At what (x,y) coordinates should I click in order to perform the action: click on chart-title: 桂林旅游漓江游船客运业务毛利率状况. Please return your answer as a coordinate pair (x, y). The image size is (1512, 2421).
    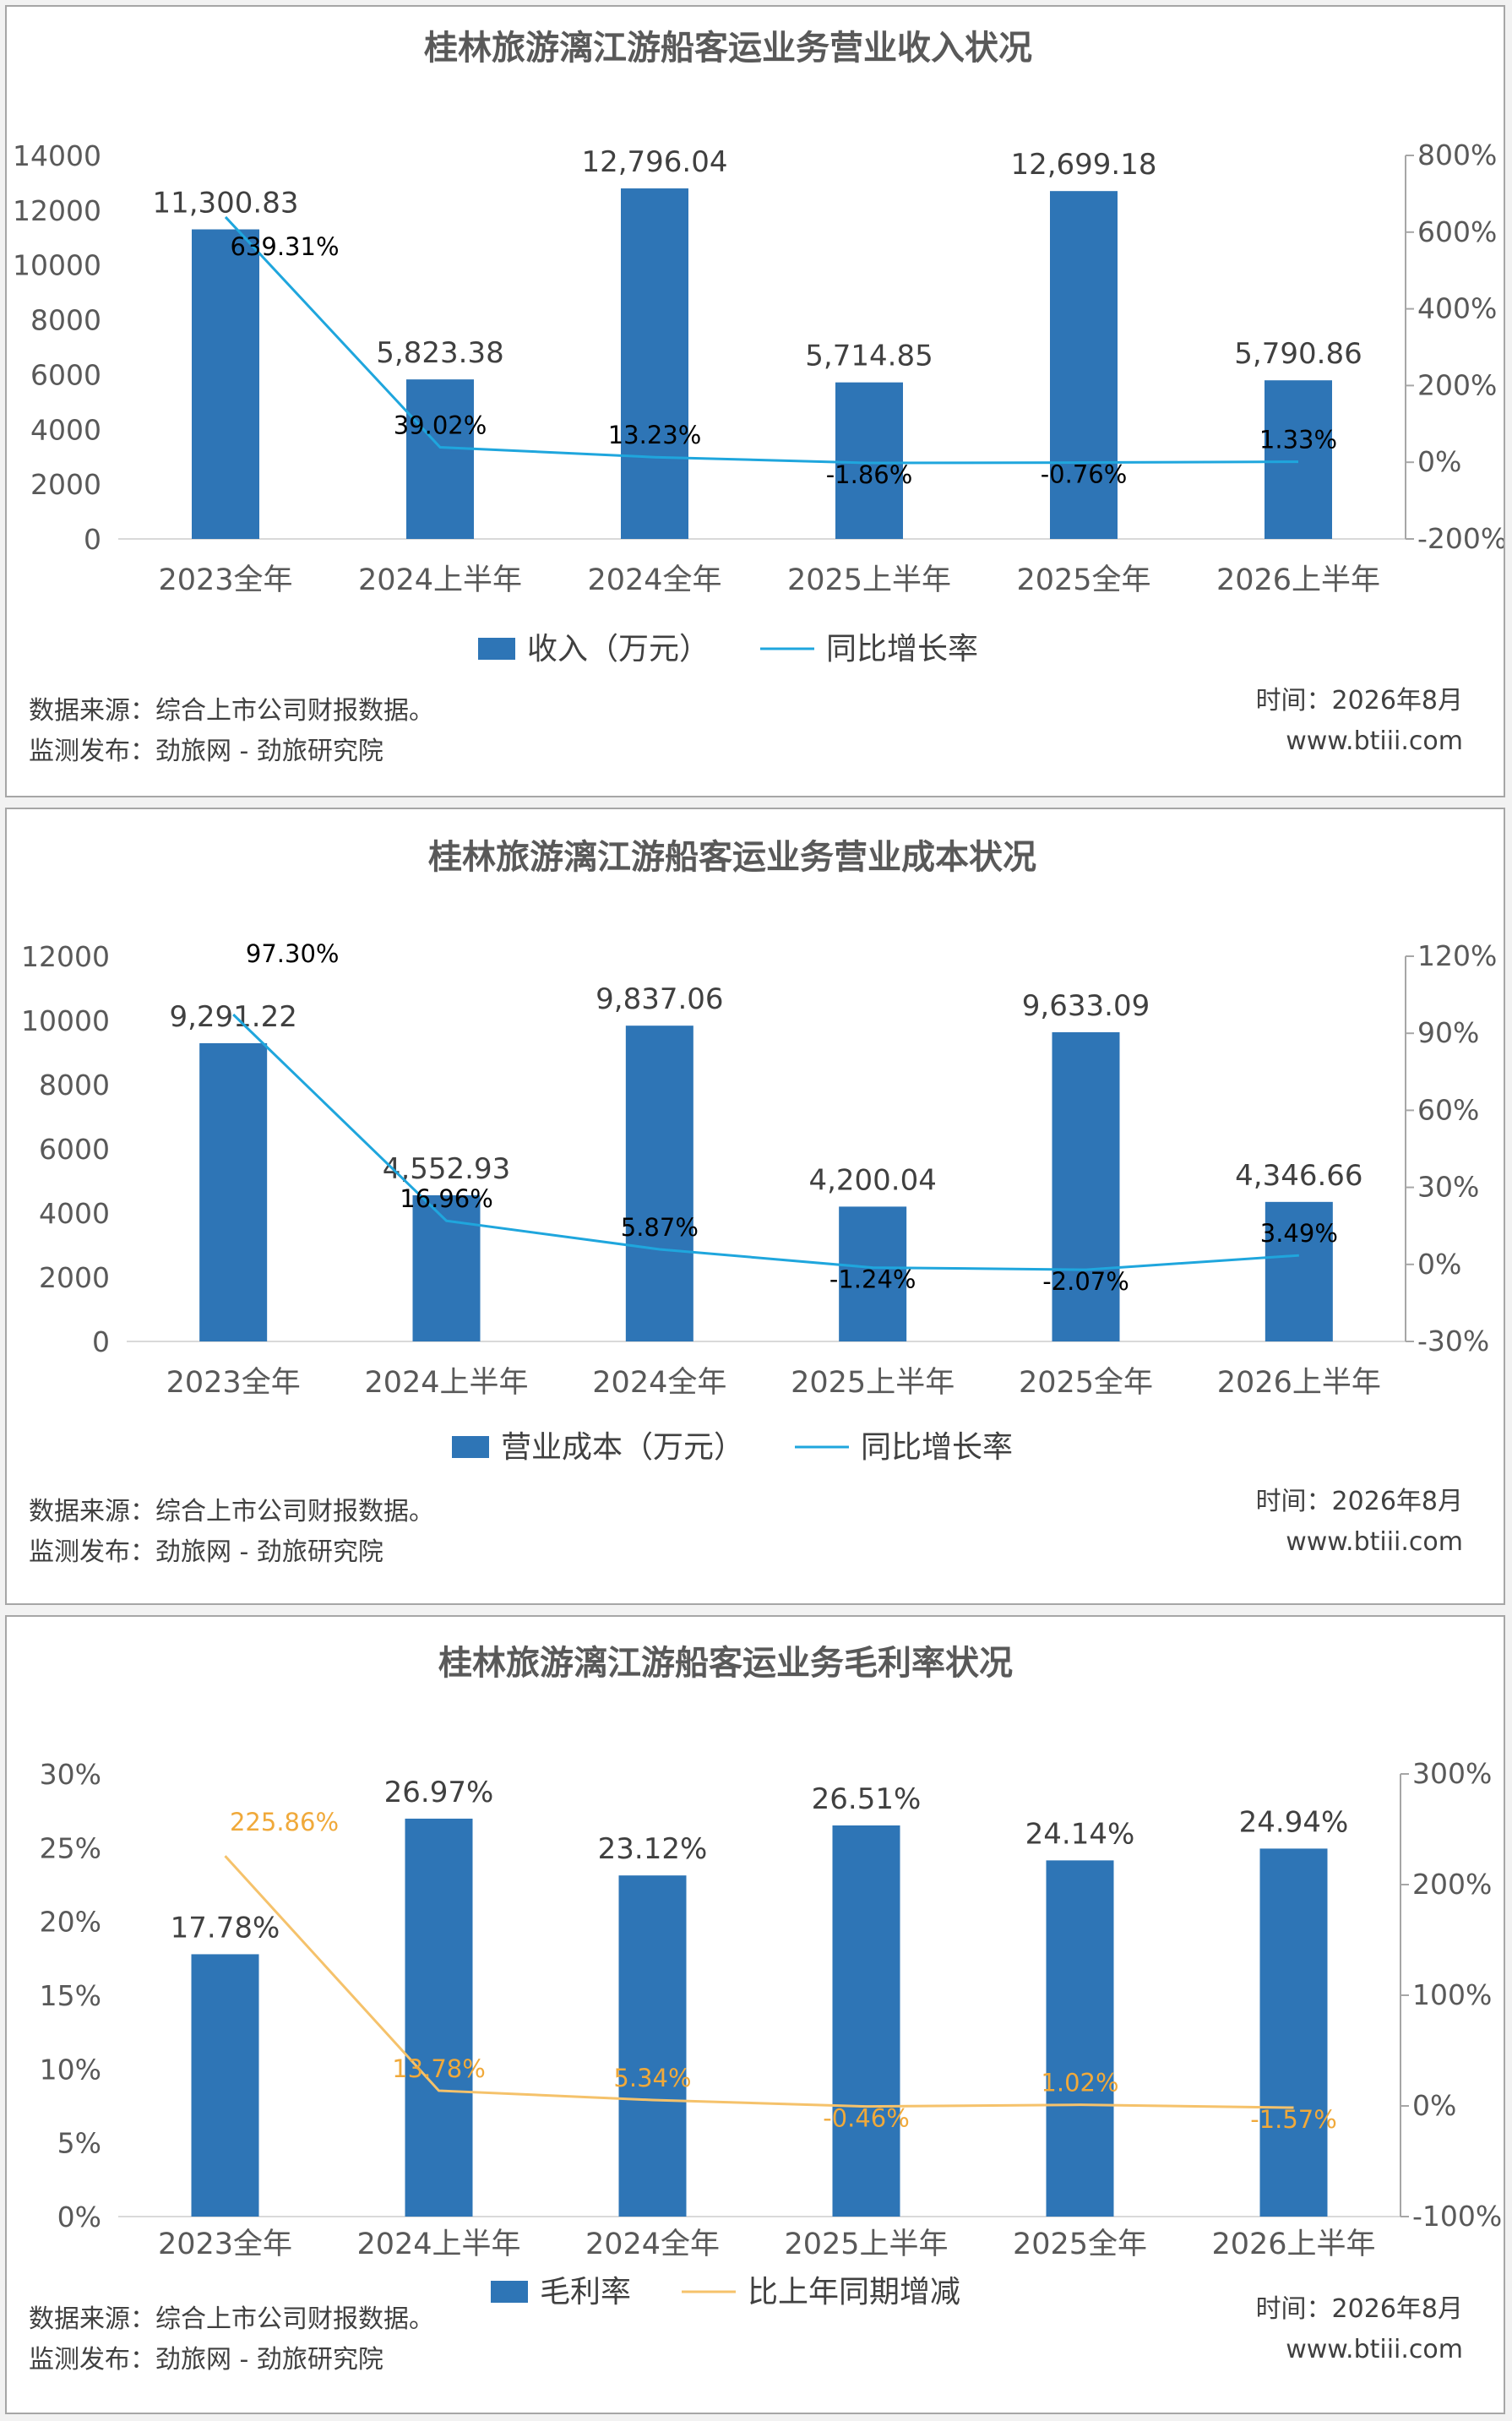
    Looking at the image, I should click on (726, 1663).